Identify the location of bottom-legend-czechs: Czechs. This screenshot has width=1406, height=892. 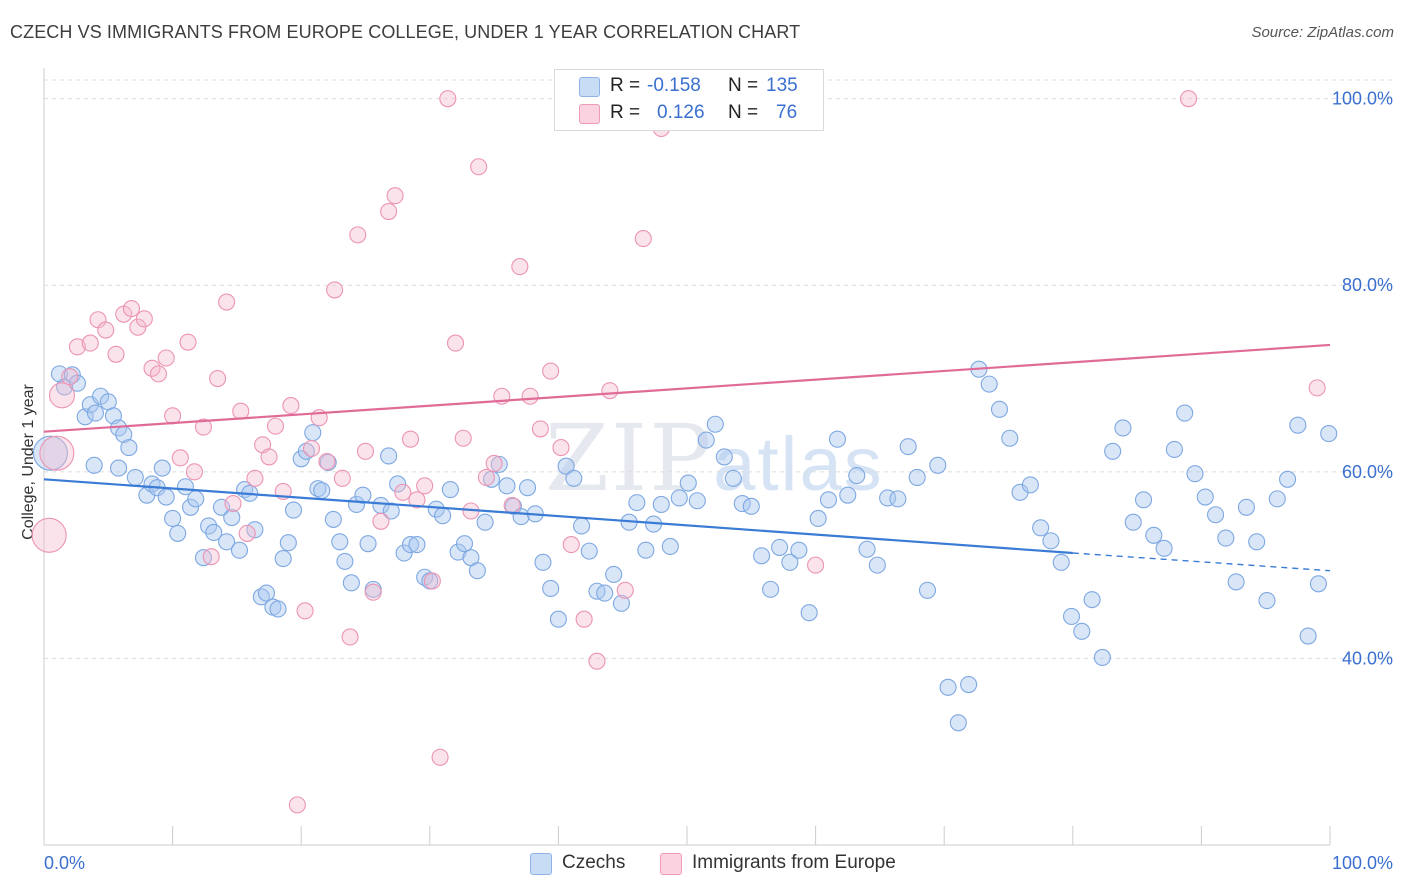
(590, 864).